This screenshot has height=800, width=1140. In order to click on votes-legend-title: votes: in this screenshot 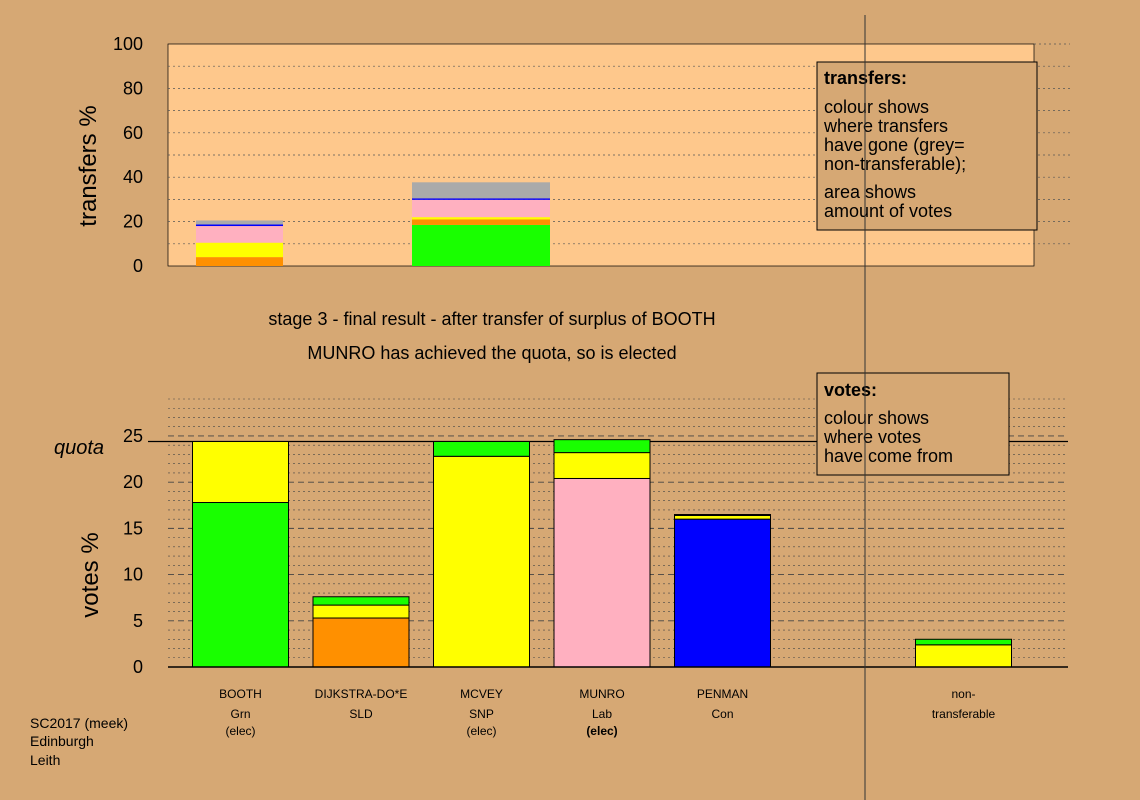, I will do `click(850, 390)`.